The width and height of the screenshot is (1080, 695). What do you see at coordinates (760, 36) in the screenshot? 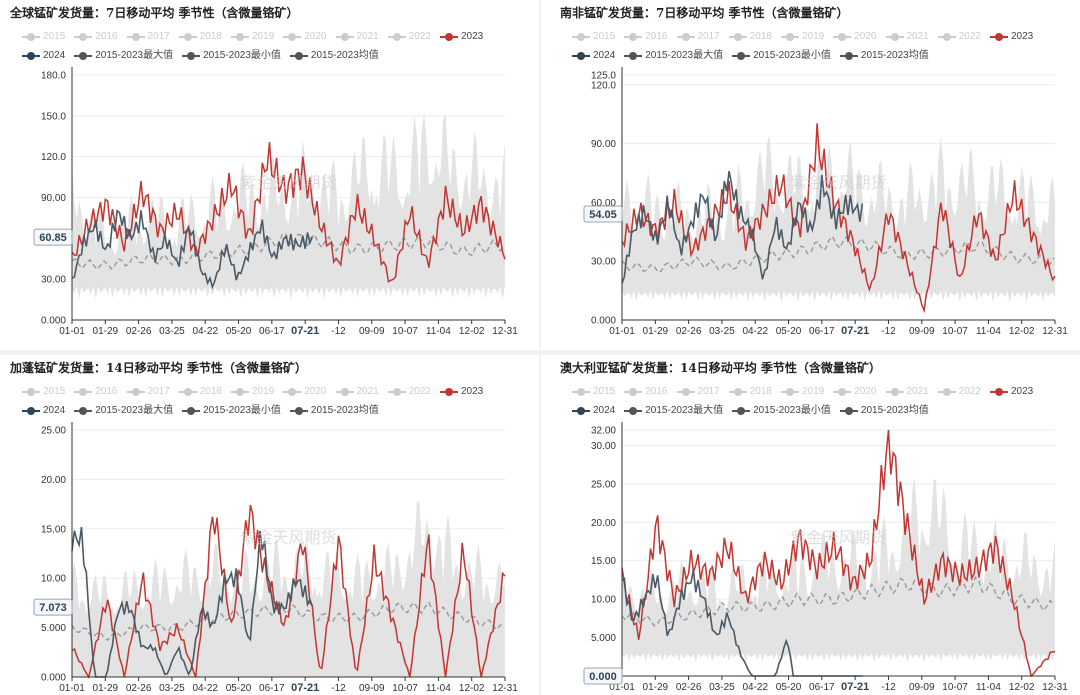
I see `legend-label: 2018` at bounding box center [760, 36].